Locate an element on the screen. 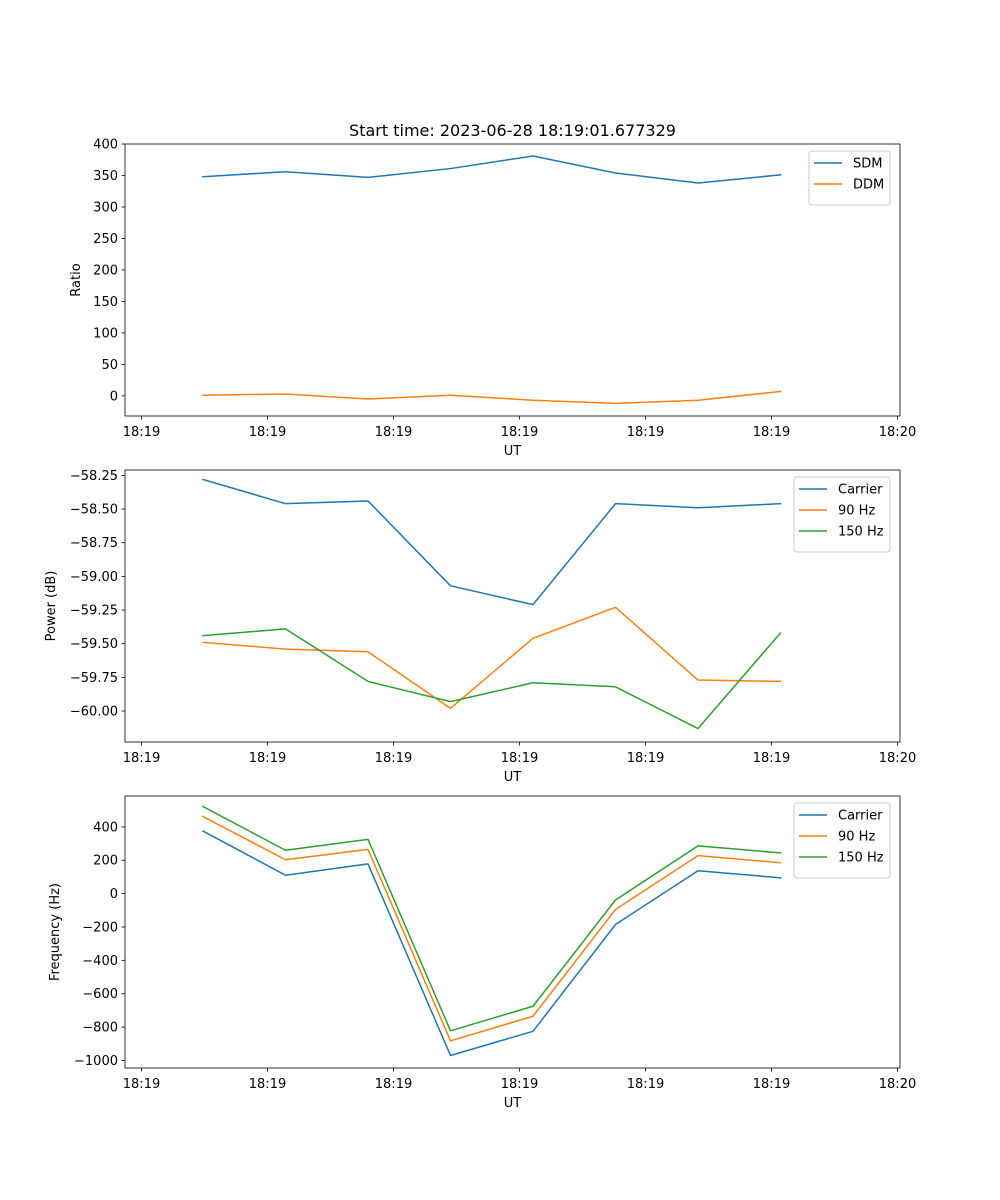  y-tick-label: 250 is located at coordinates (105, 239).